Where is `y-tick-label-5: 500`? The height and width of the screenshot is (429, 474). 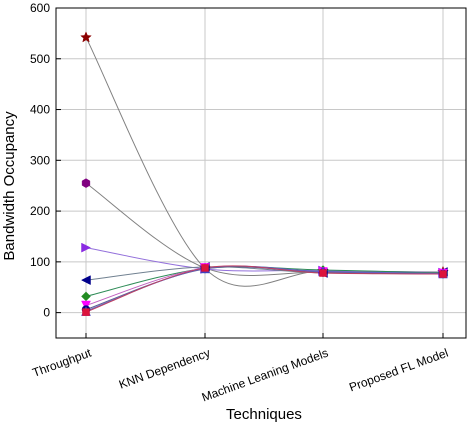
y-tick-label-5: 500 is located at coordinates (40, 59).